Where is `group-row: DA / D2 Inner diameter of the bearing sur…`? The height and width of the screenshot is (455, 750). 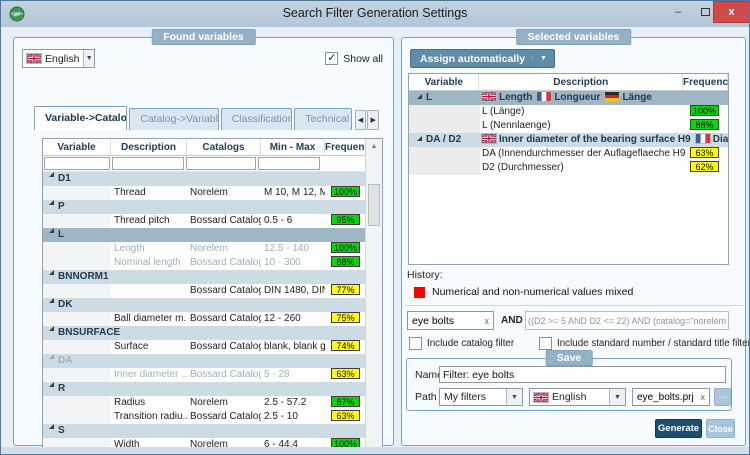
group-row: DA / D2 Inner diameter of the bearing sur… is located at coordinates (568, 140).